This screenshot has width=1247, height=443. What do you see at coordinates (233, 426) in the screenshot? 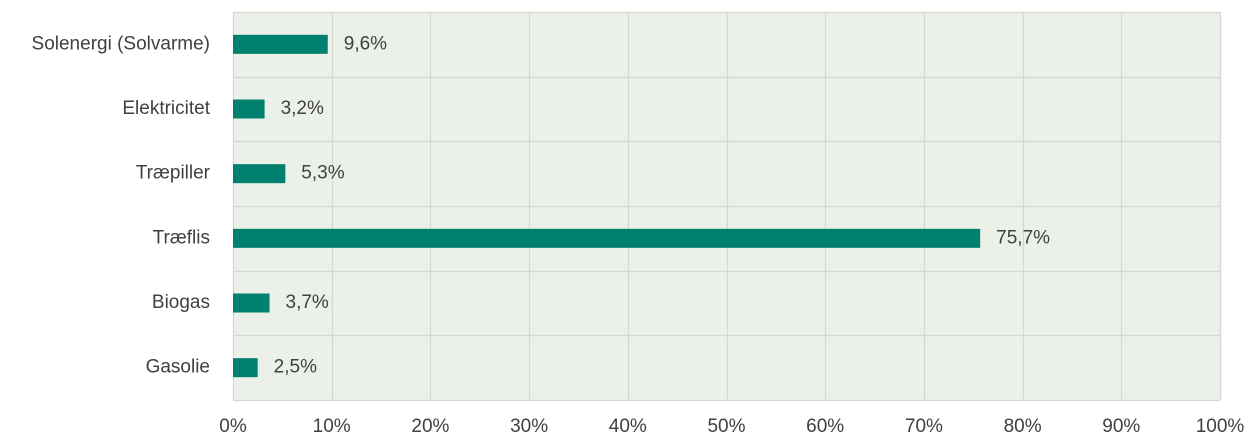
I see `x-tick-label: 0%` at bounding box center [233, 426].